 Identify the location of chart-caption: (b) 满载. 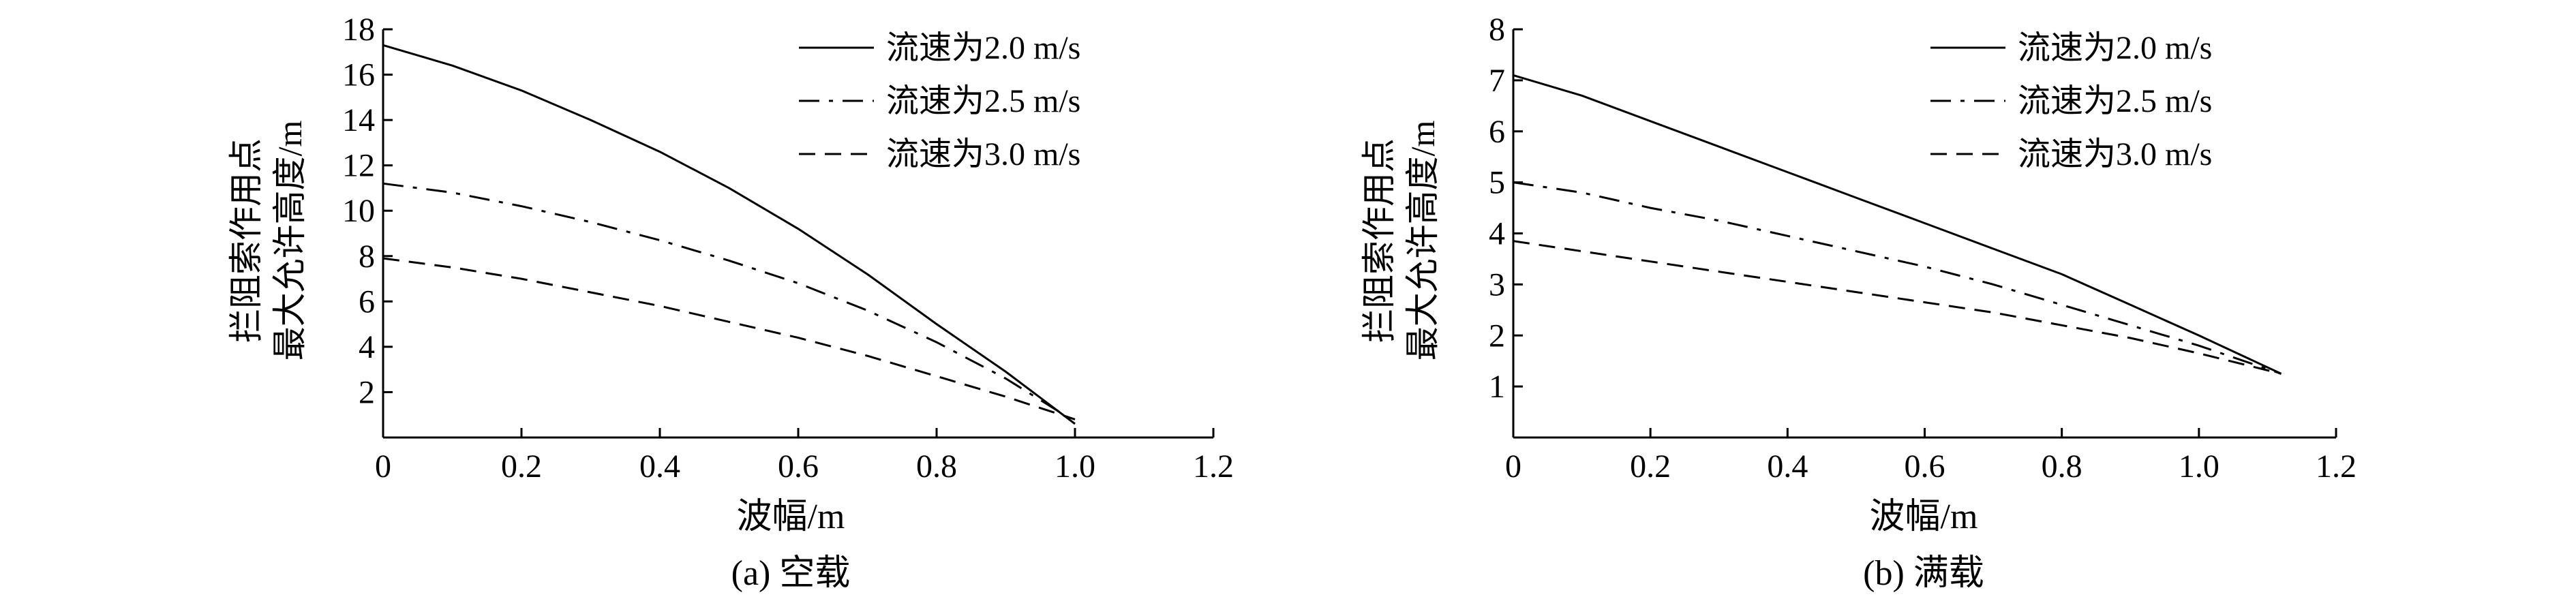
(1924, 573).